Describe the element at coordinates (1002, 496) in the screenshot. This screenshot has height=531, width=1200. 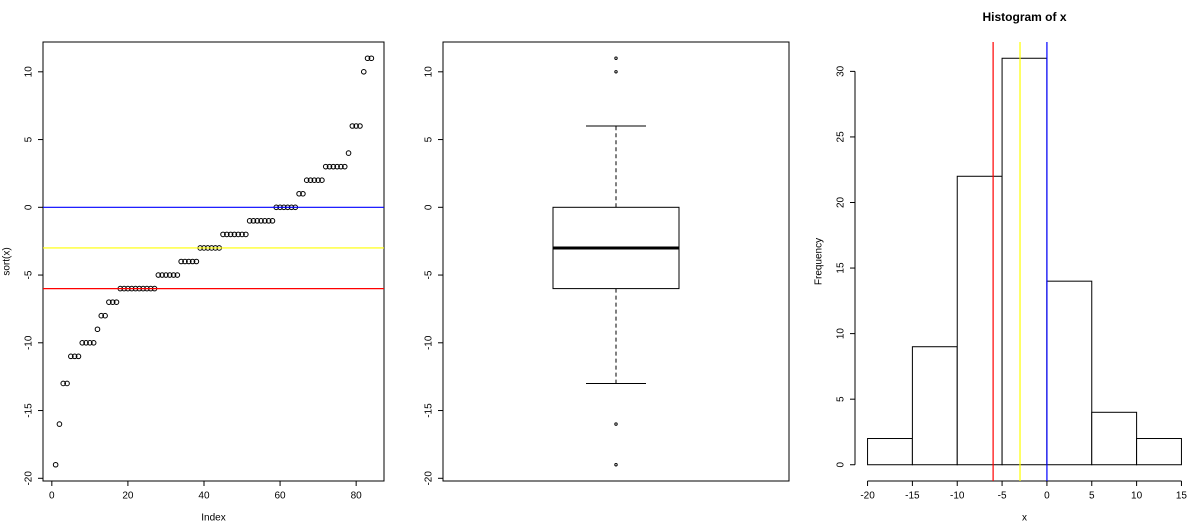
I see `x-tick-label: -5` at that location.